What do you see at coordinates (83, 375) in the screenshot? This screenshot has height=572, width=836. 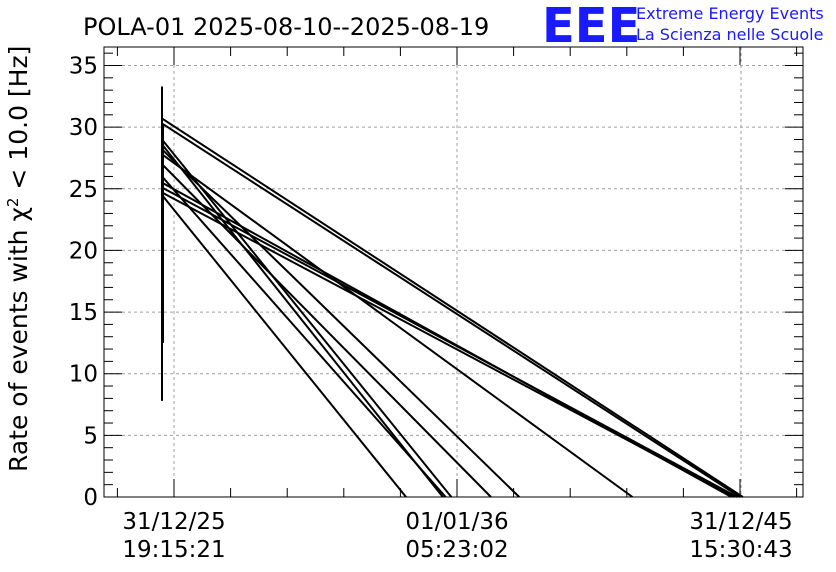 I see `y-tick-label-2: 10` at bounding box center [83, 375].